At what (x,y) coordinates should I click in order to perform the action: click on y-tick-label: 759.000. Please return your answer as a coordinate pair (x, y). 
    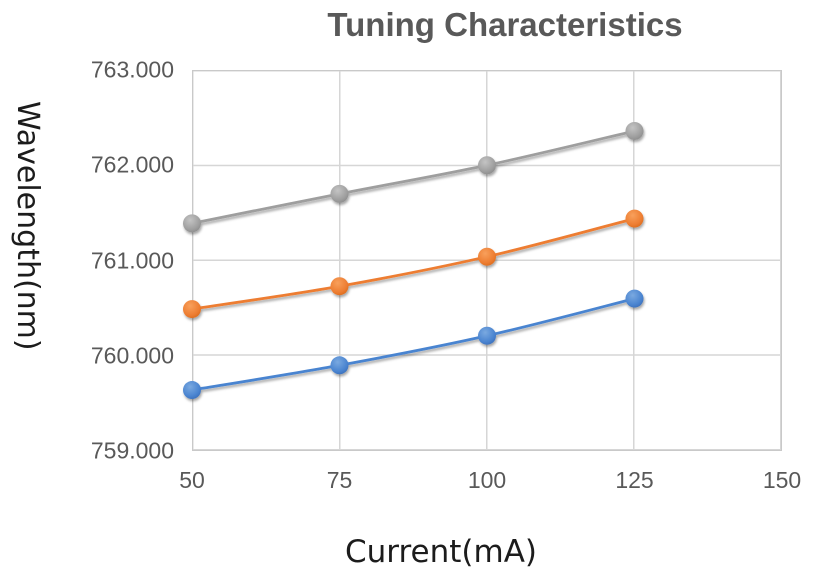
    Looking at the image, I should click on (132, 450).